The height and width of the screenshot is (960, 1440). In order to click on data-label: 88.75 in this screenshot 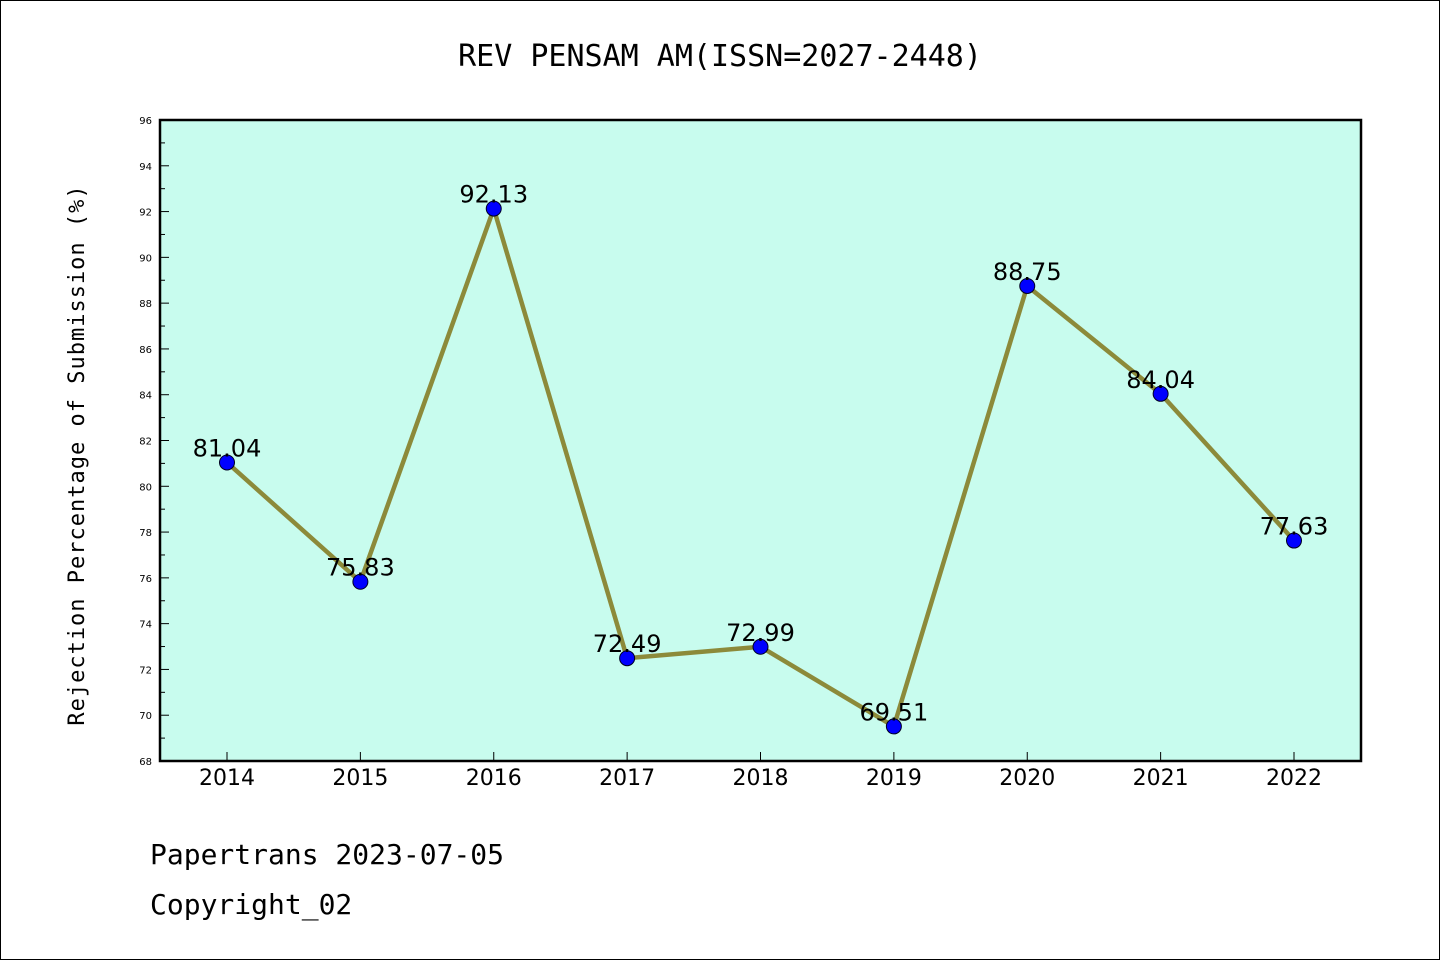, I will do `click(1027, 272)`.